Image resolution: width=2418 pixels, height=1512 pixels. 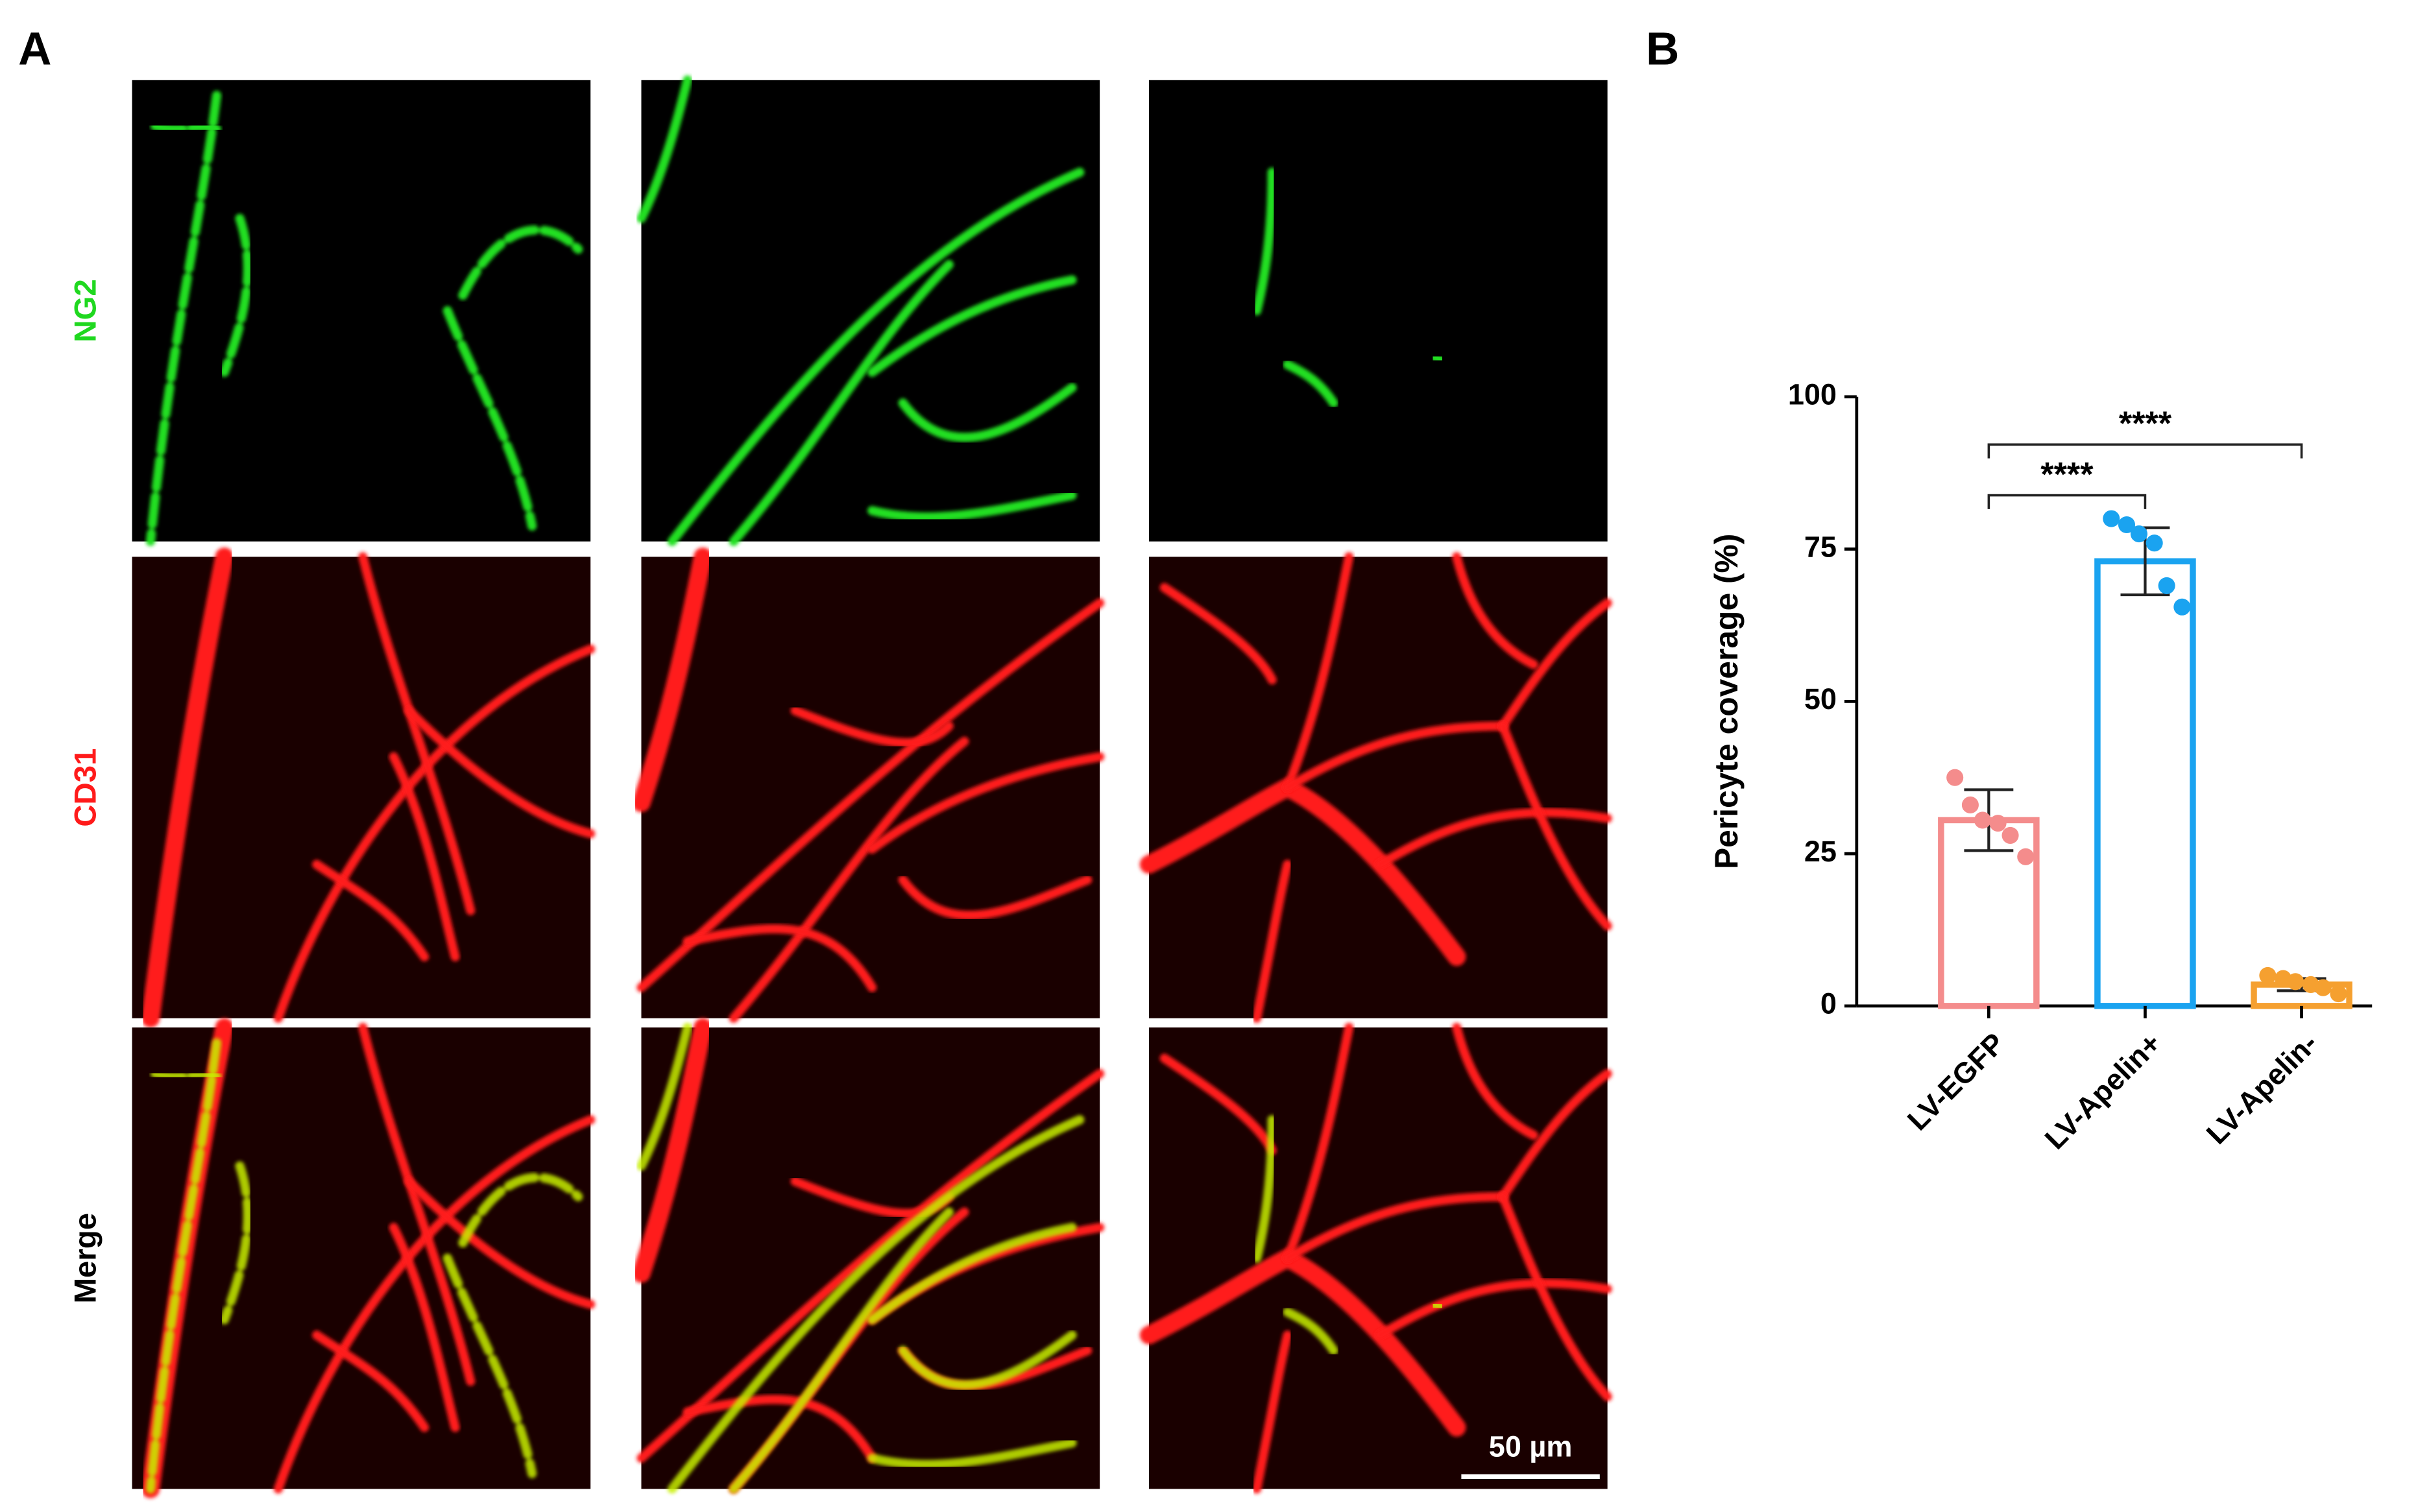 What do you see at coordinates (2067, 502) in the screenshot?
I see `significance-bracket` at bounding box center [2067, 502].